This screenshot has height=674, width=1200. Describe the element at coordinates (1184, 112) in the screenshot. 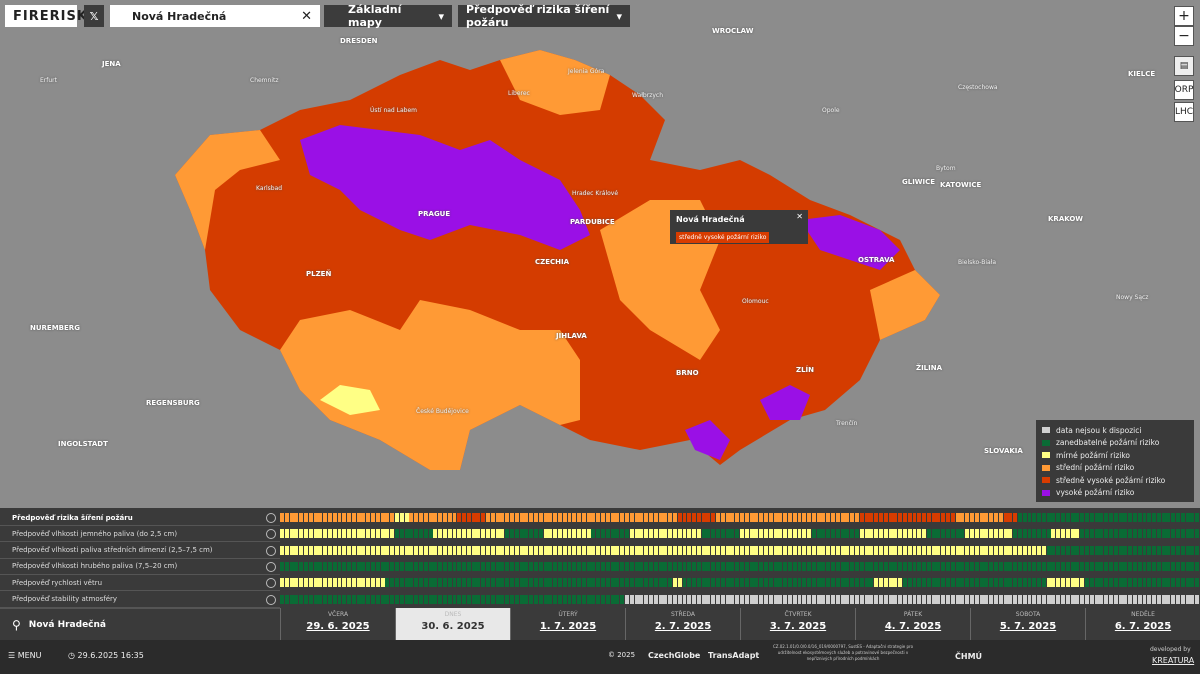

I see `lhc-button: LHC` at that location.